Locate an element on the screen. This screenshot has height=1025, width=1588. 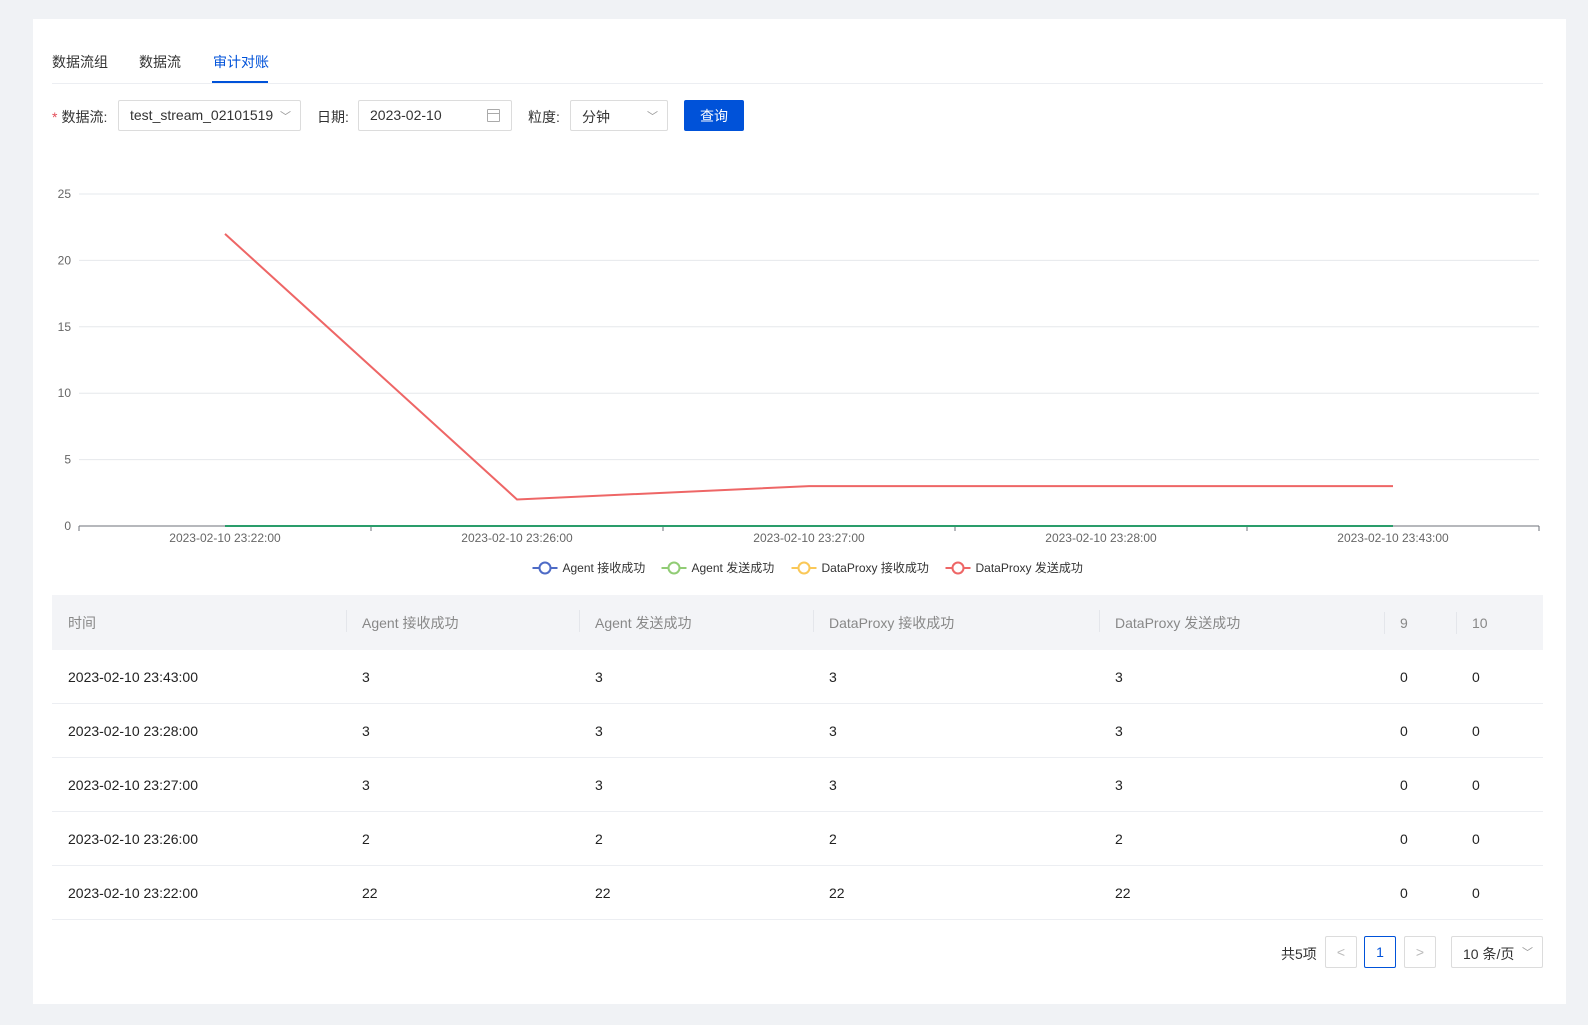
next-page-button: > is located at coordinates (1420, 952).